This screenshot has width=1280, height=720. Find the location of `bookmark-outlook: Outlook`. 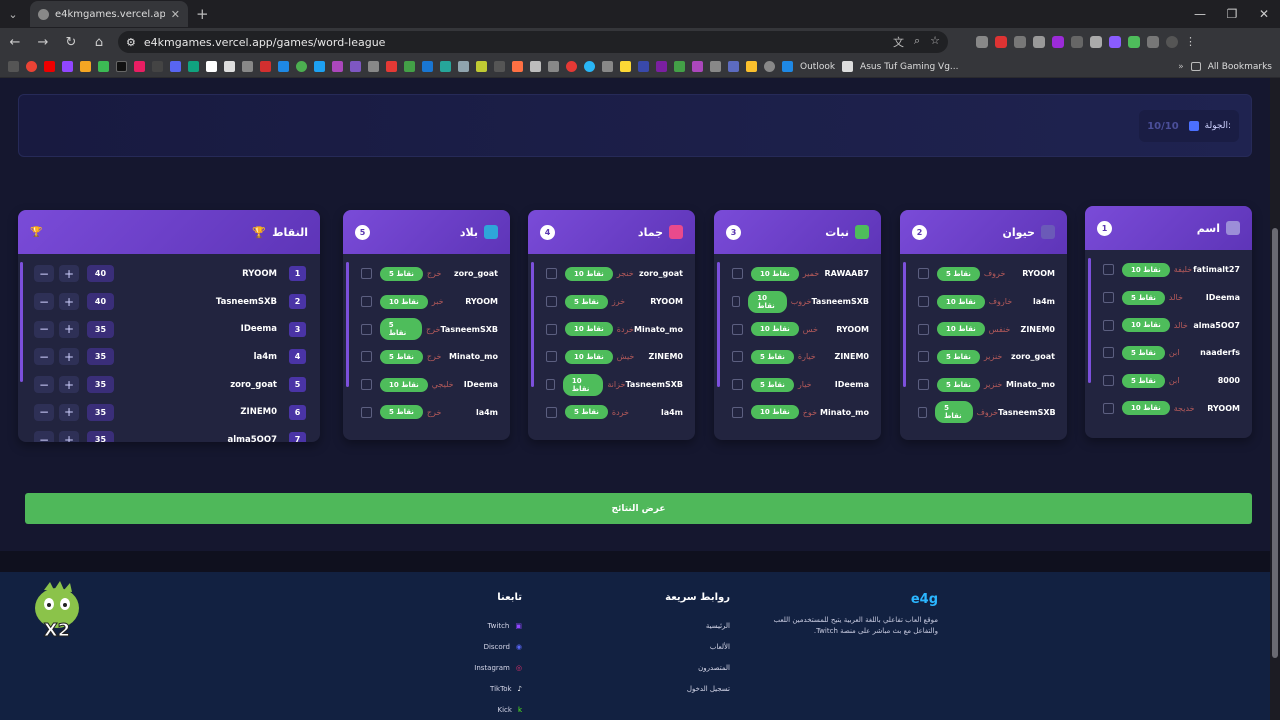

bookmark-outlook: Outlook is located at coordinates (818, 66).